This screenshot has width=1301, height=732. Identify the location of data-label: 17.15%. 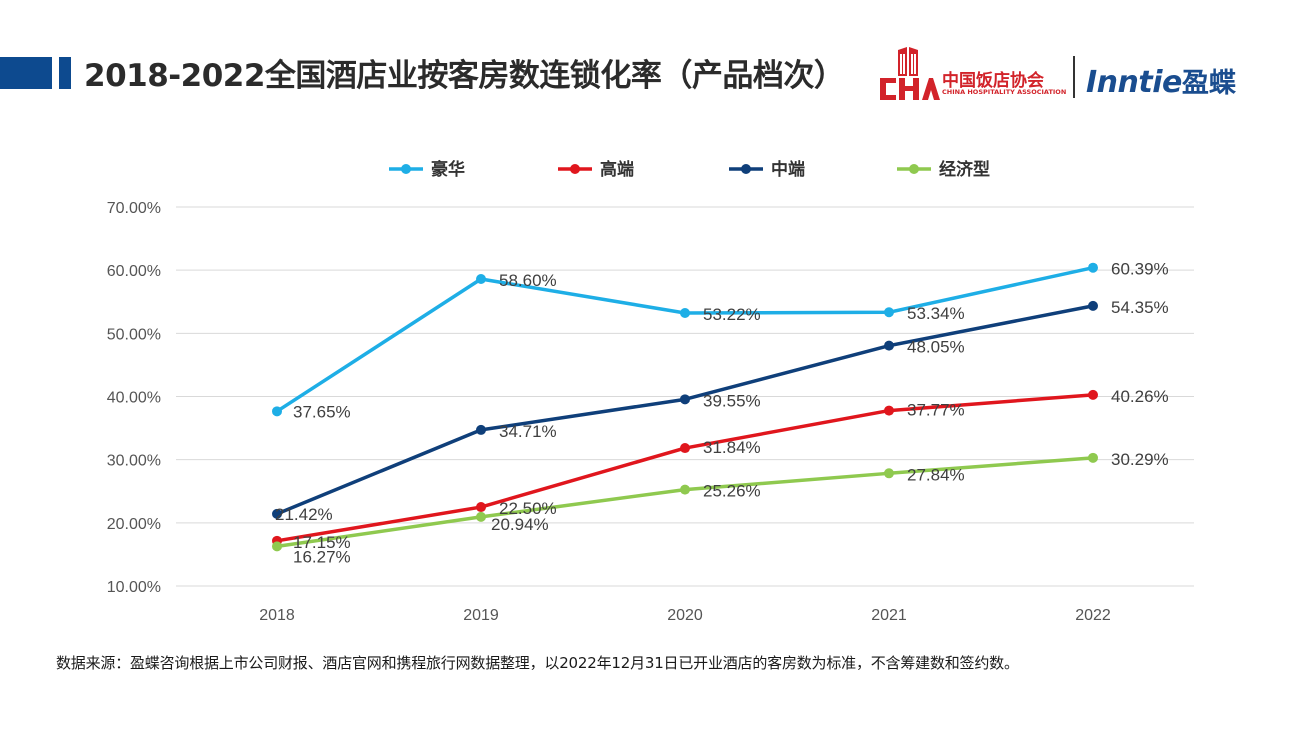
(322, 542).